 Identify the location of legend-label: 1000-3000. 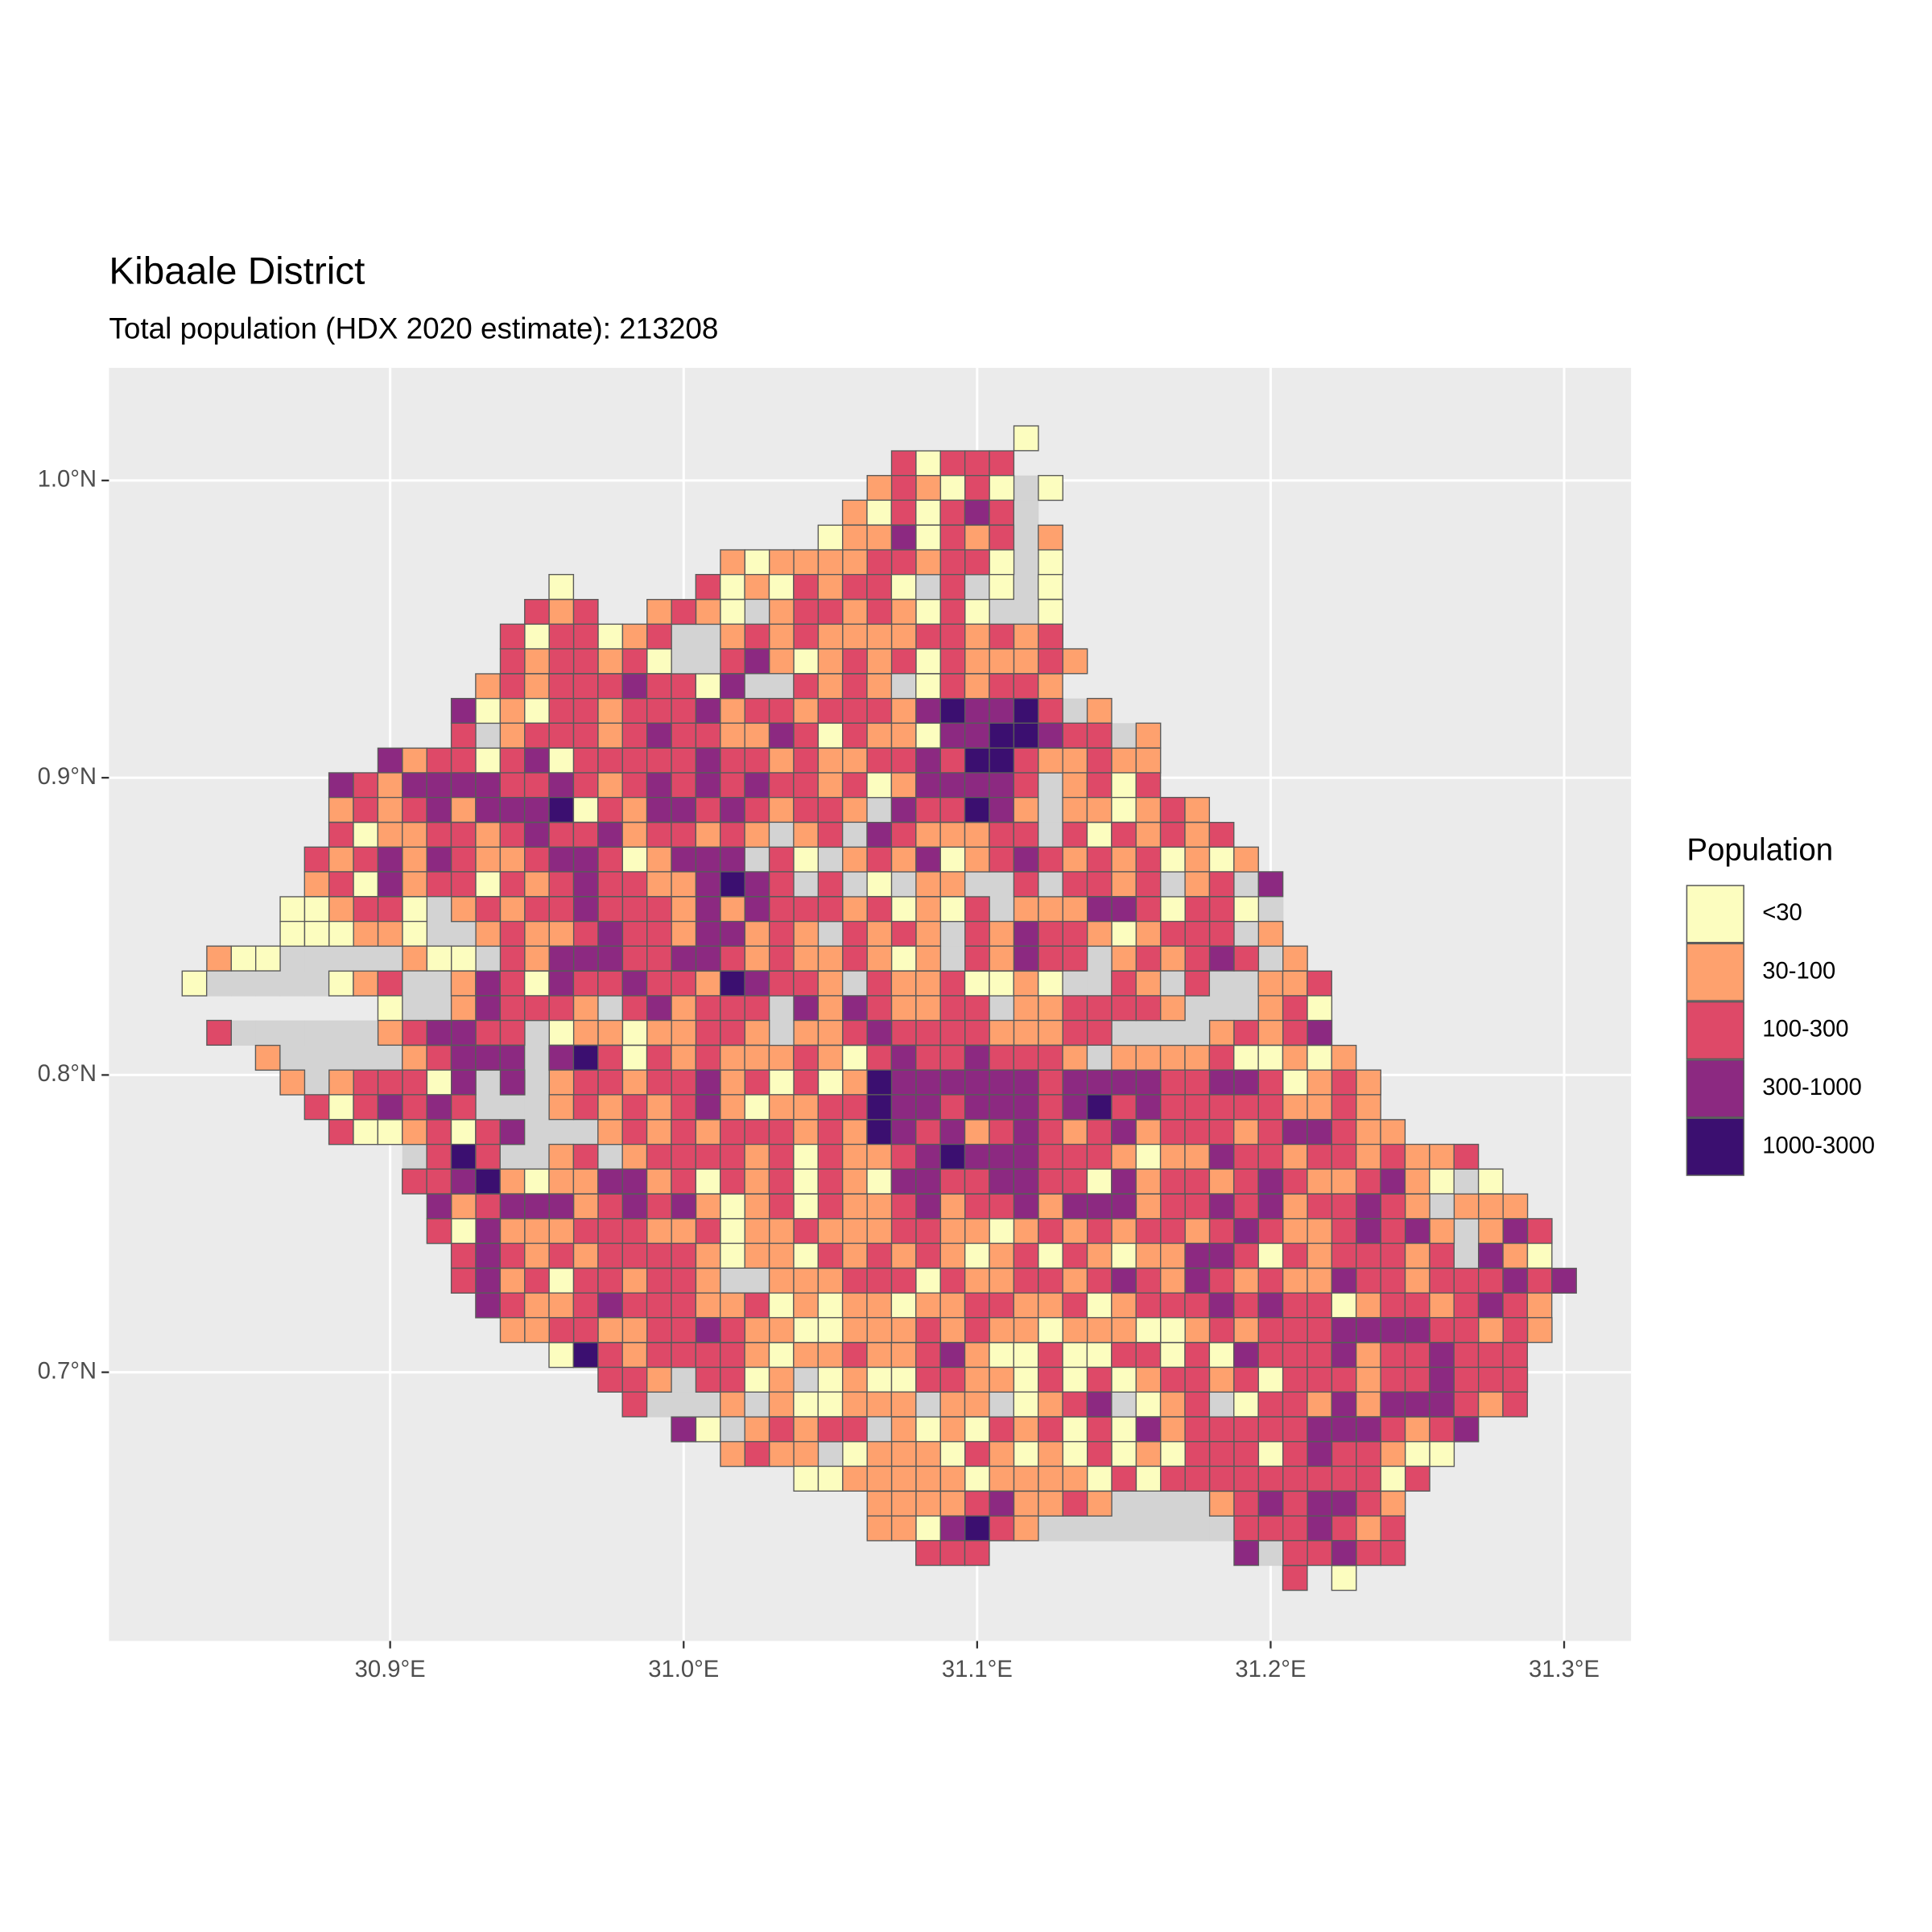
(1818, 1145).